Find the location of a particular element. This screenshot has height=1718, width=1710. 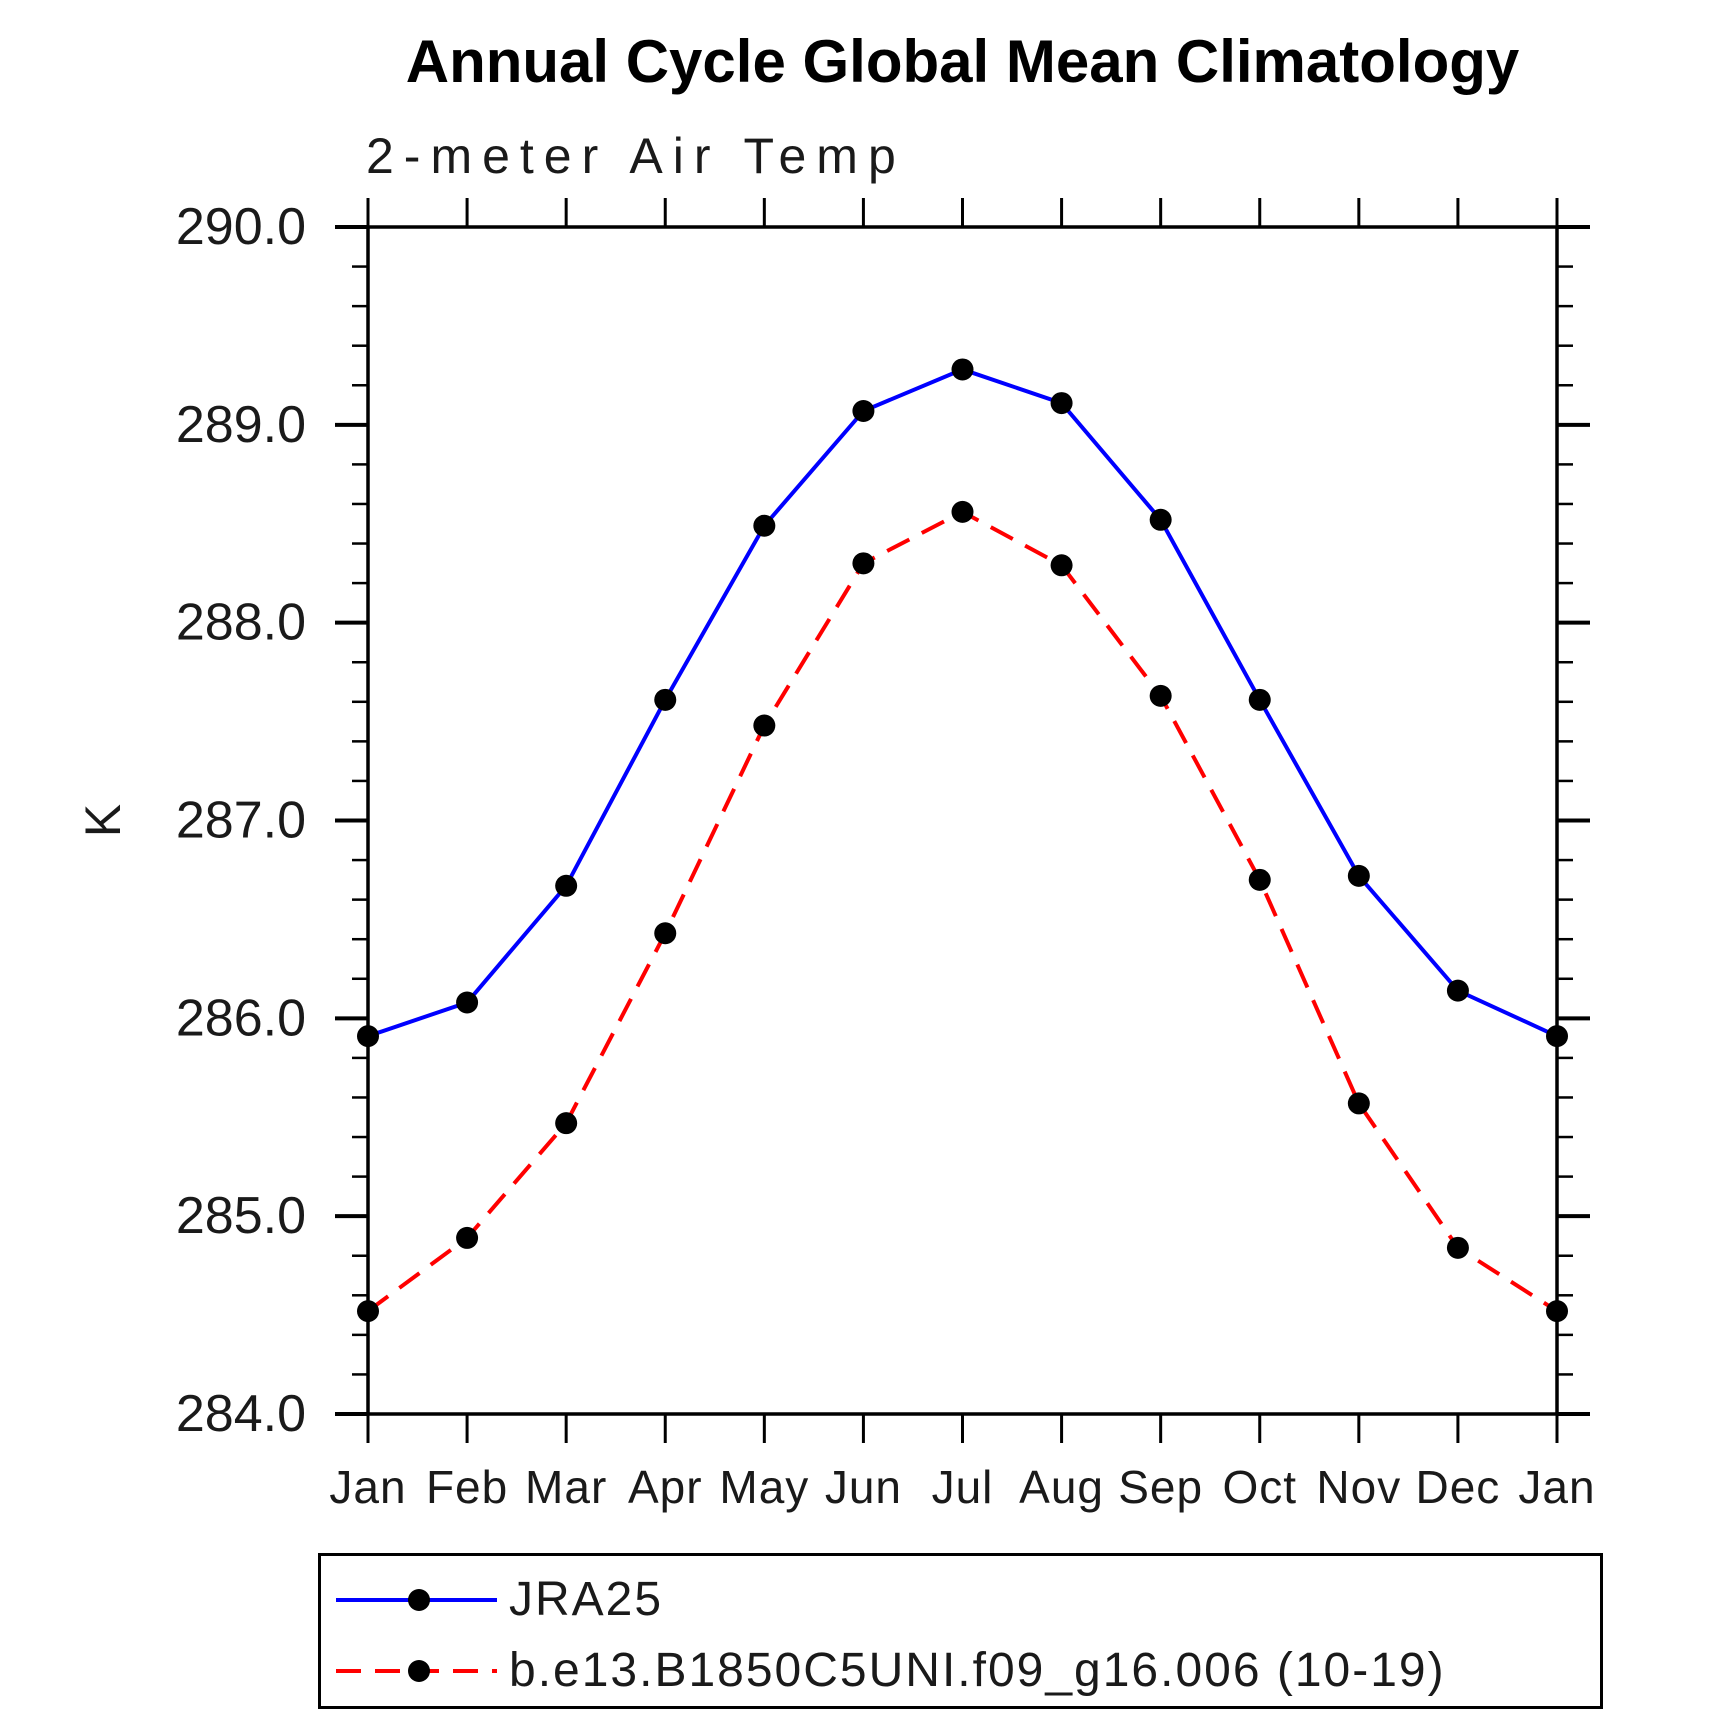

x-tick-label: May is located at coordinates (764, 1487).